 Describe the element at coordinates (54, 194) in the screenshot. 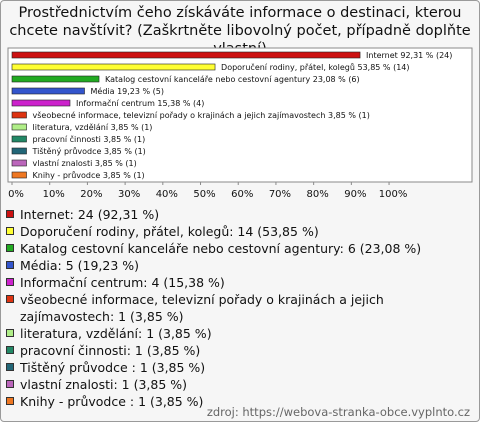

I see `x-tick-label: 10%` at that location.